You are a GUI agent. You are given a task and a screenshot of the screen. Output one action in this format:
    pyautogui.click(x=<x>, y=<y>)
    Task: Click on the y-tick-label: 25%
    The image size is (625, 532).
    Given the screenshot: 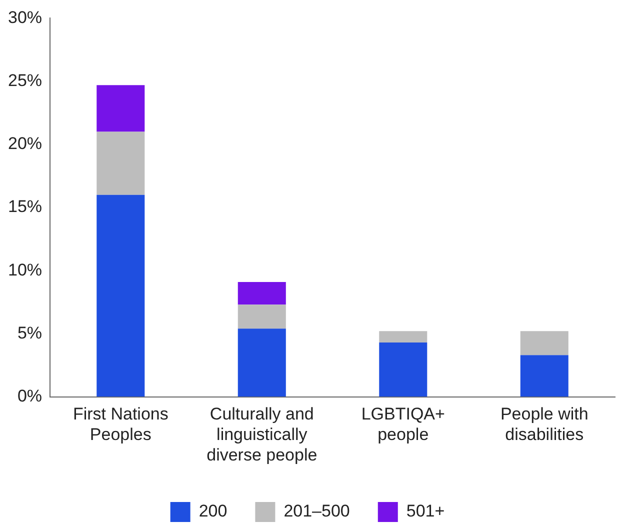 What is the action you would take?
    pyautogui.click(x=25, y=80)
    